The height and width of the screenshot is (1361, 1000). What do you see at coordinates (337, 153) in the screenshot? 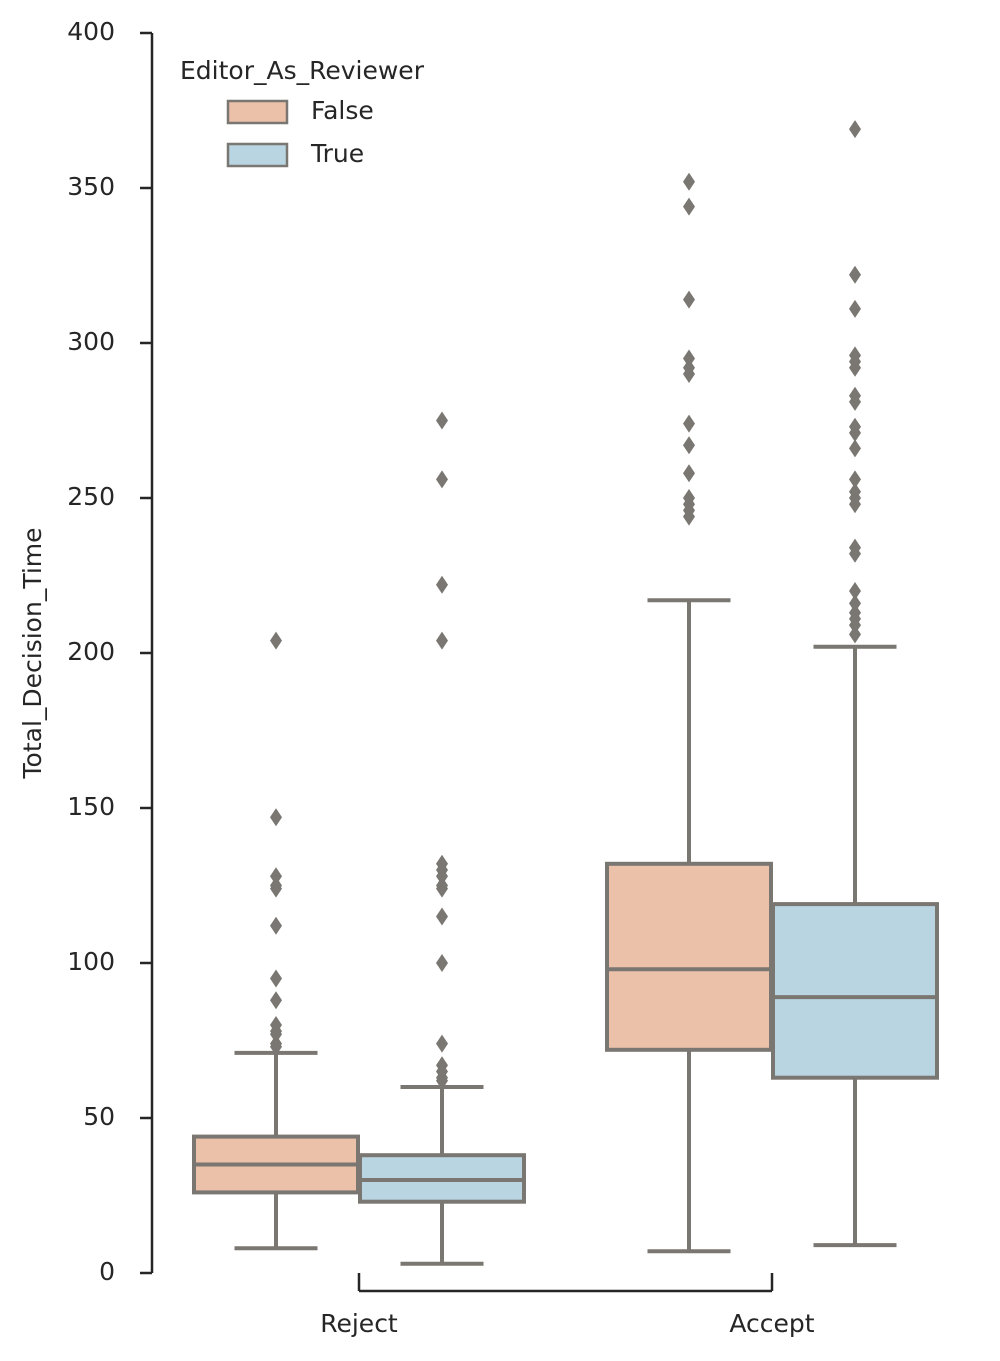
I see `legend-label: True` at bounding box center [337, 153].